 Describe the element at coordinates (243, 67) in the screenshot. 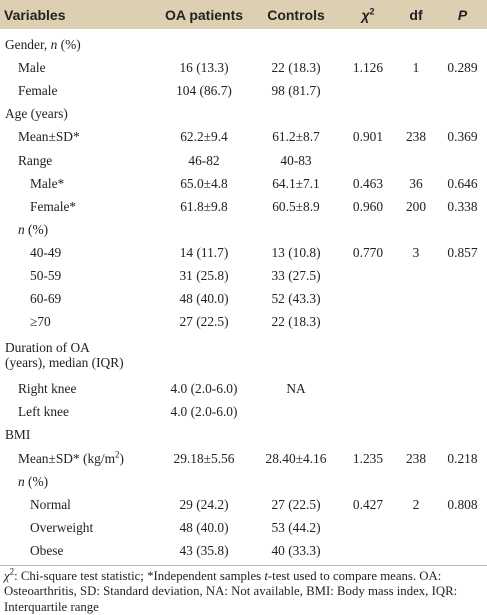

I see `row: Male 16 (13.3) 22 (18.3) 1.126 1 0.289` at that location.